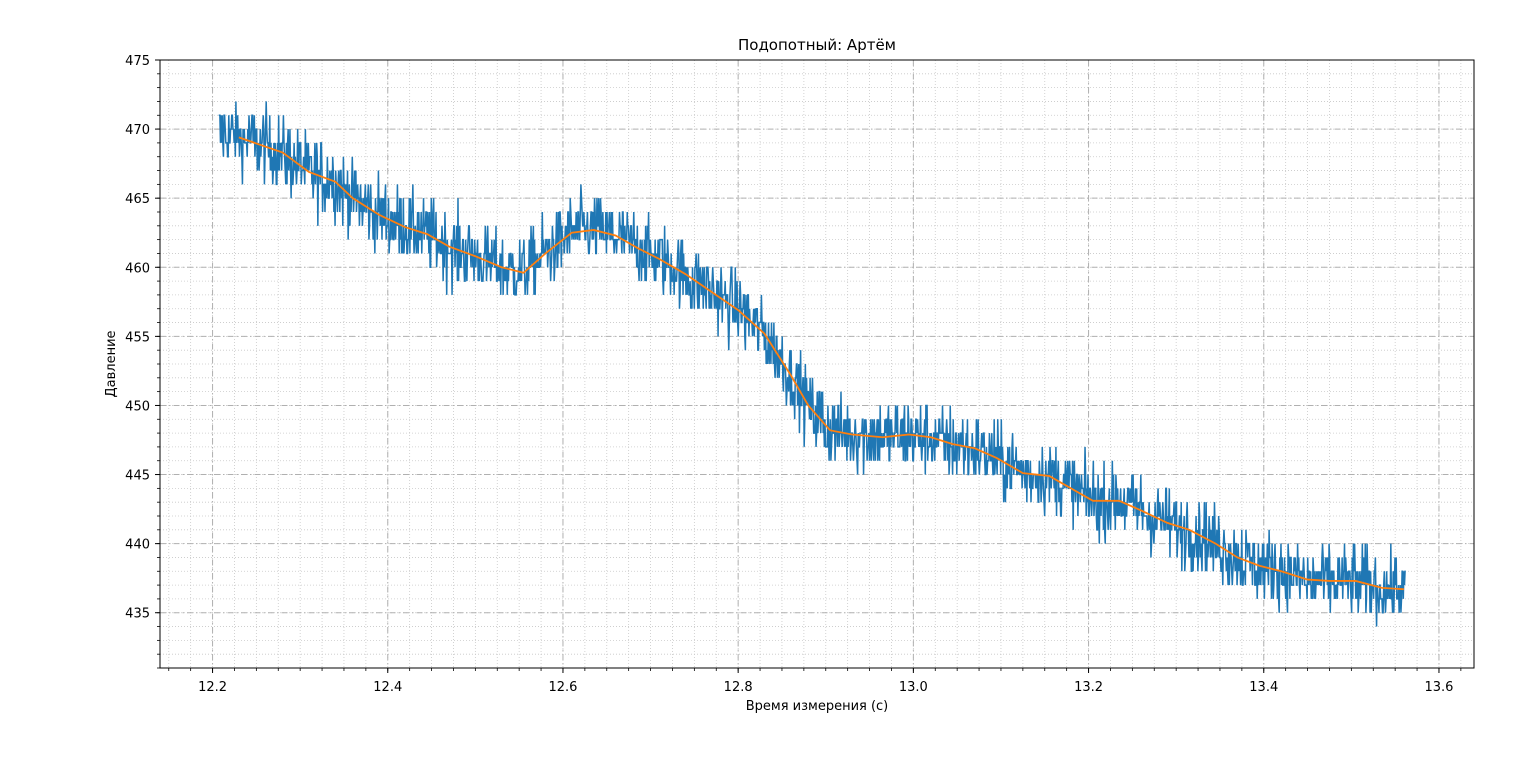  What do you see at coordinates (137, 130) in the screenshot?
I see `y-tick-label: 470` at bounding box center [137, 130].